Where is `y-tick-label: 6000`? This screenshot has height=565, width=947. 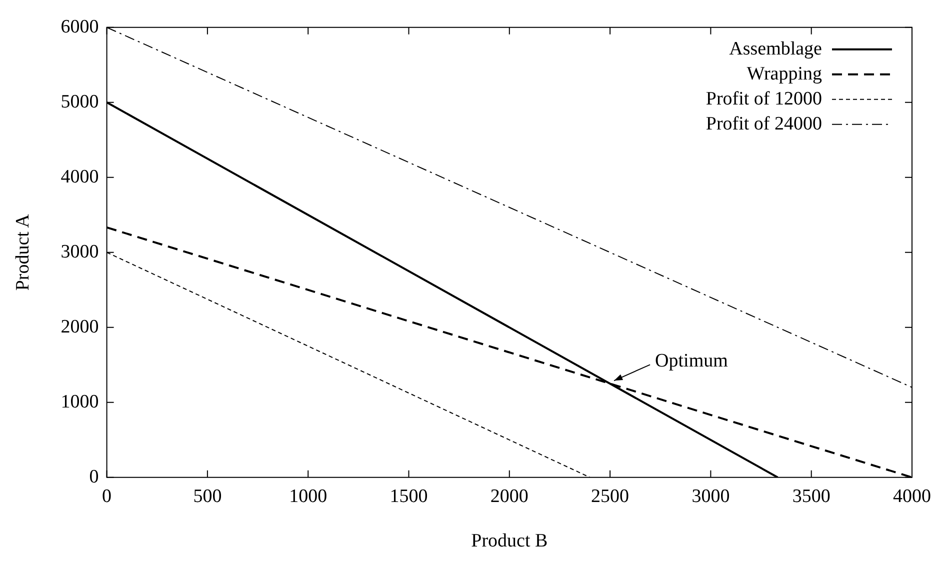
y-tick-label: 6000 is located at coordinates (79, 27).